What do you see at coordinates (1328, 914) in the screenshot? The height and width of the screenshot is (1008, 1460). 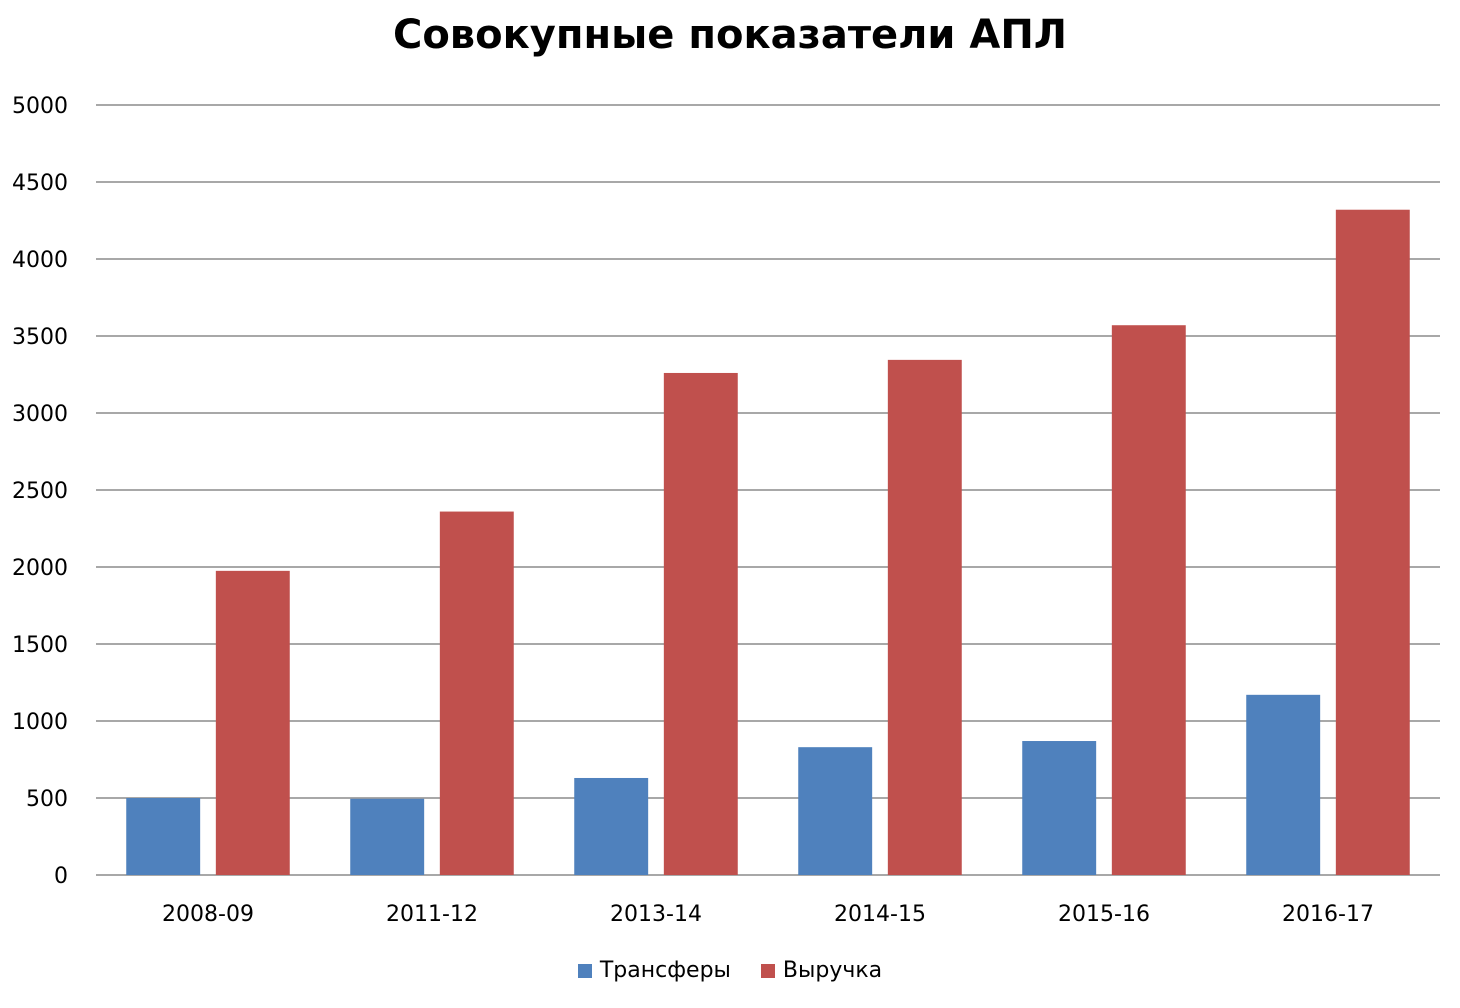 I see `x-tick-label: 2016-17` at bounding box center [1328, 914].